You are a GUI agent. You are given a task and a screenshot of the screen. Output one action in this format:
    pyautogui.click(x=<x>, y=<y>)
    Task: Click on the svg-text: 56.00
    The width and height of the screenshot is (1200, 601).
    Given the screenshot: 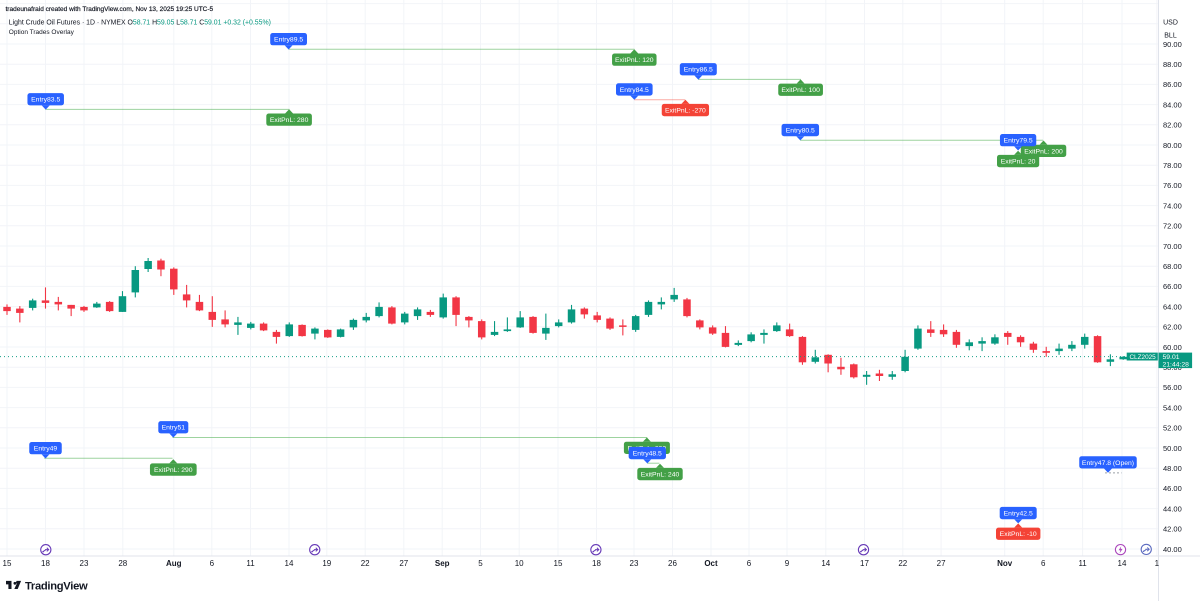 What is the action you would take?
    pyautogui.click(x=1172, y=387)
    